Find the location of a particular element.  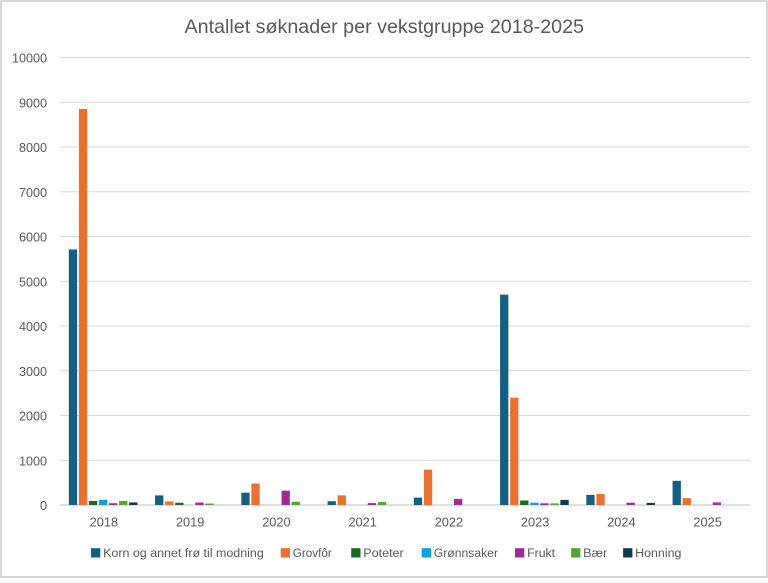

svg-text: Honning is located at coordinates (658, 553).